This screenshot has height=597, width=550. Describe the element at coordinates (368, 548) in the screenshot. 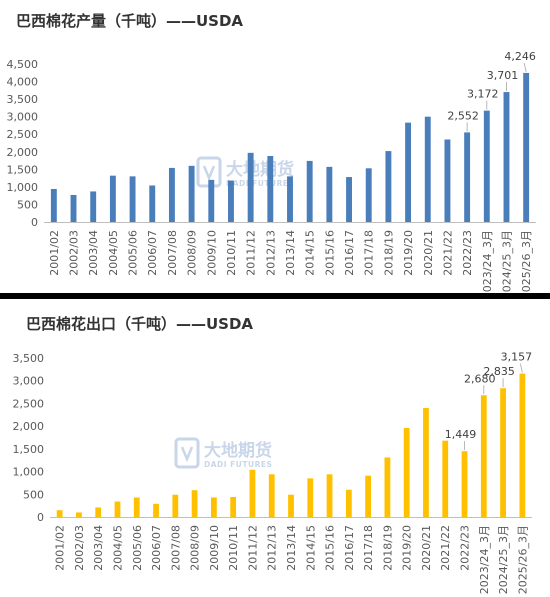

I see `x-tick-label: 2017/18` at that location.